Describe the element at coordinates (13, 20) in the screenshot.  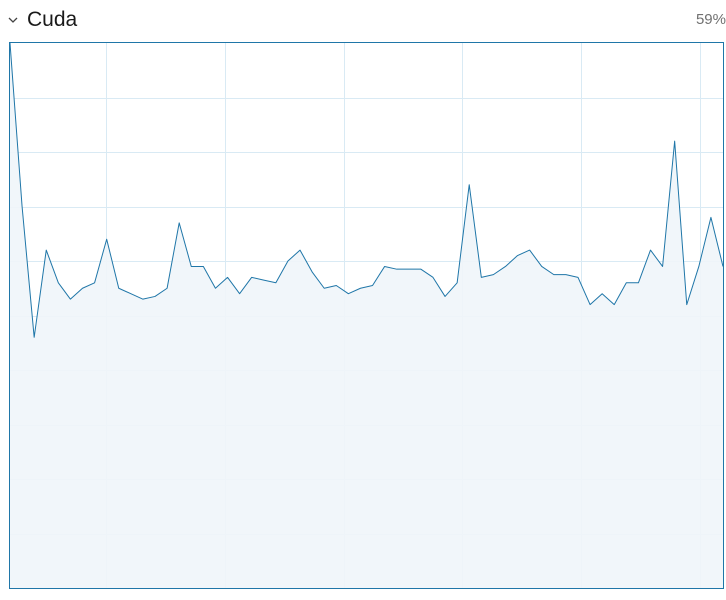
I see `chevron-down-icon` at that location.